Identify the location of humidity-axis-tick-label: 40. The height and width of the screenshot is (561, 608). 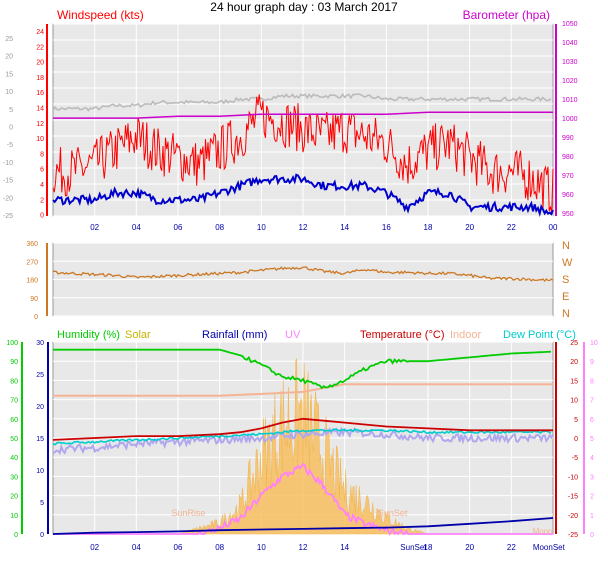
(14, 458).